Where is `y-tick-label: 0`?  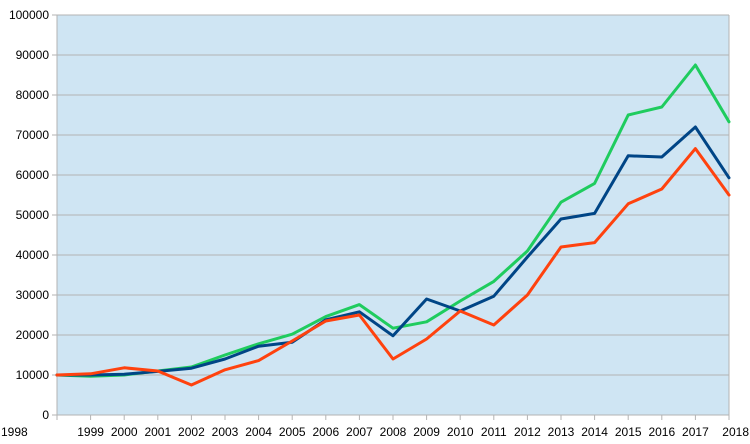
y-tick-label: 0 is located at coordinates (45, 415).